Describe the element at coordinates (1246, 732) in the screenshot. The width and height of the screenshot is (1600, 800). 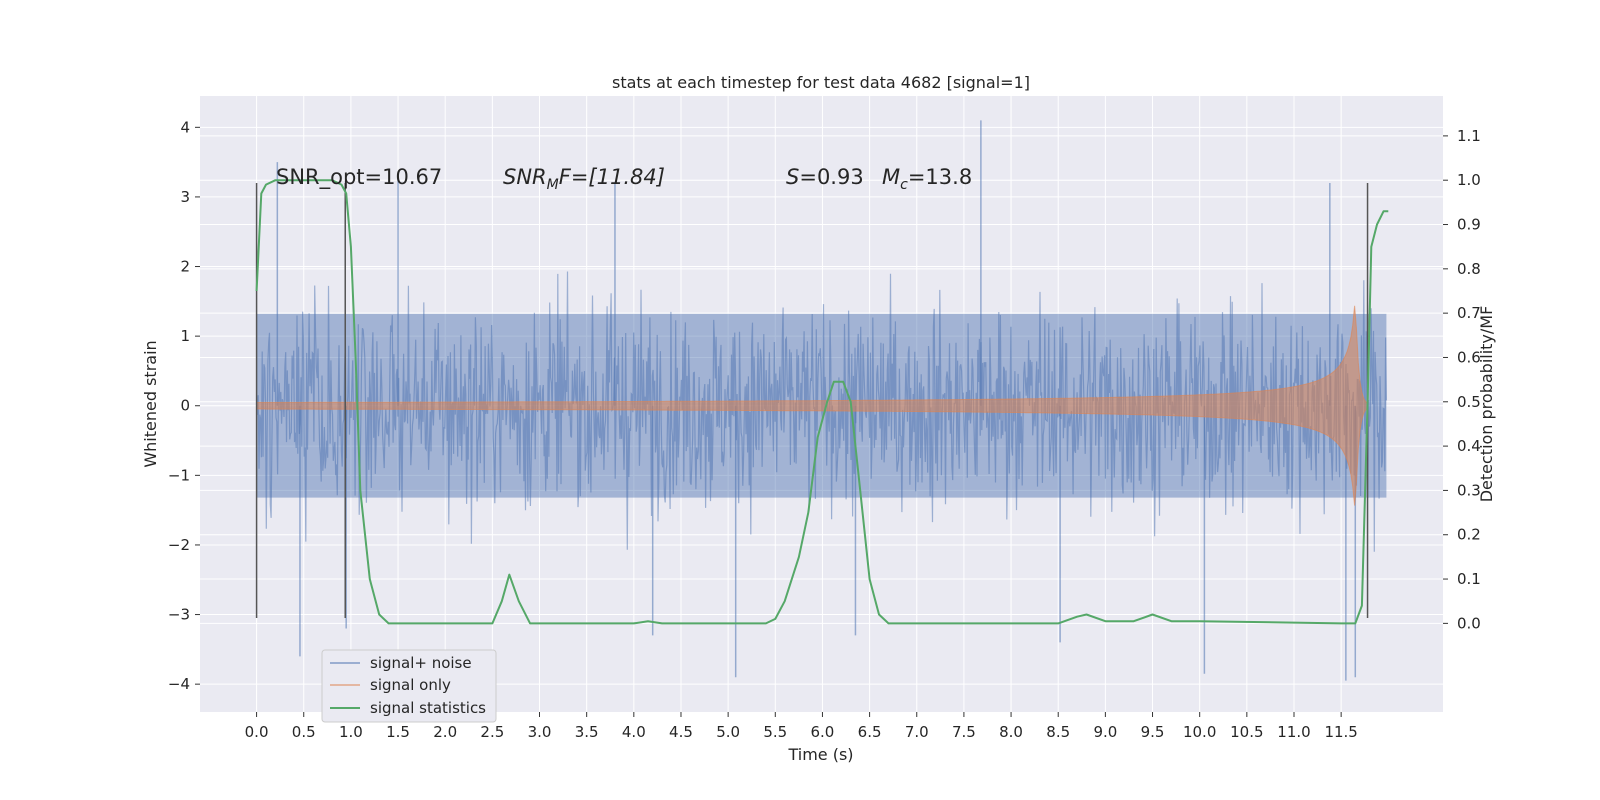
I see `x-tick-label: 10.5` at that location.